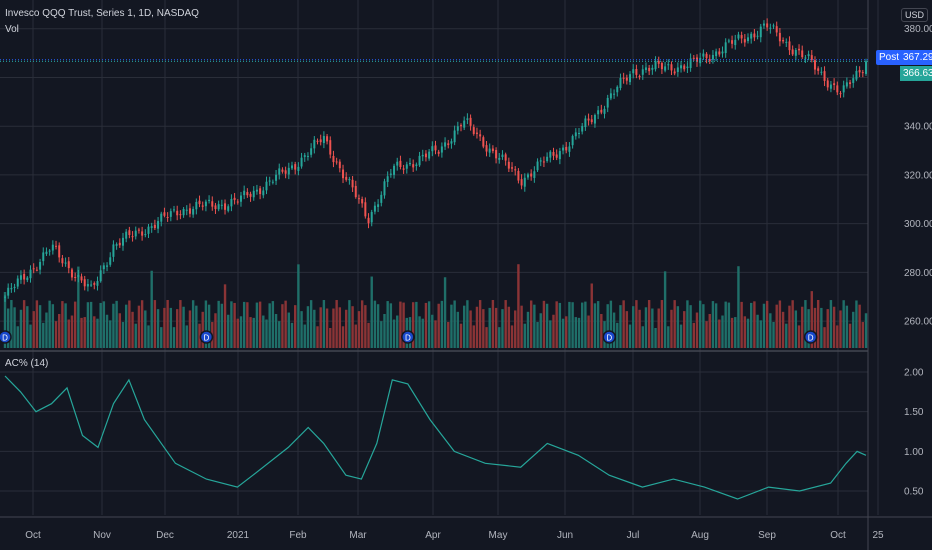 This screenshot has width=932, height=550. What do you see at coordinates (238, 535) in the screenshot?
I see `time-tick-label: 2021` at bounding box center [238, 535].